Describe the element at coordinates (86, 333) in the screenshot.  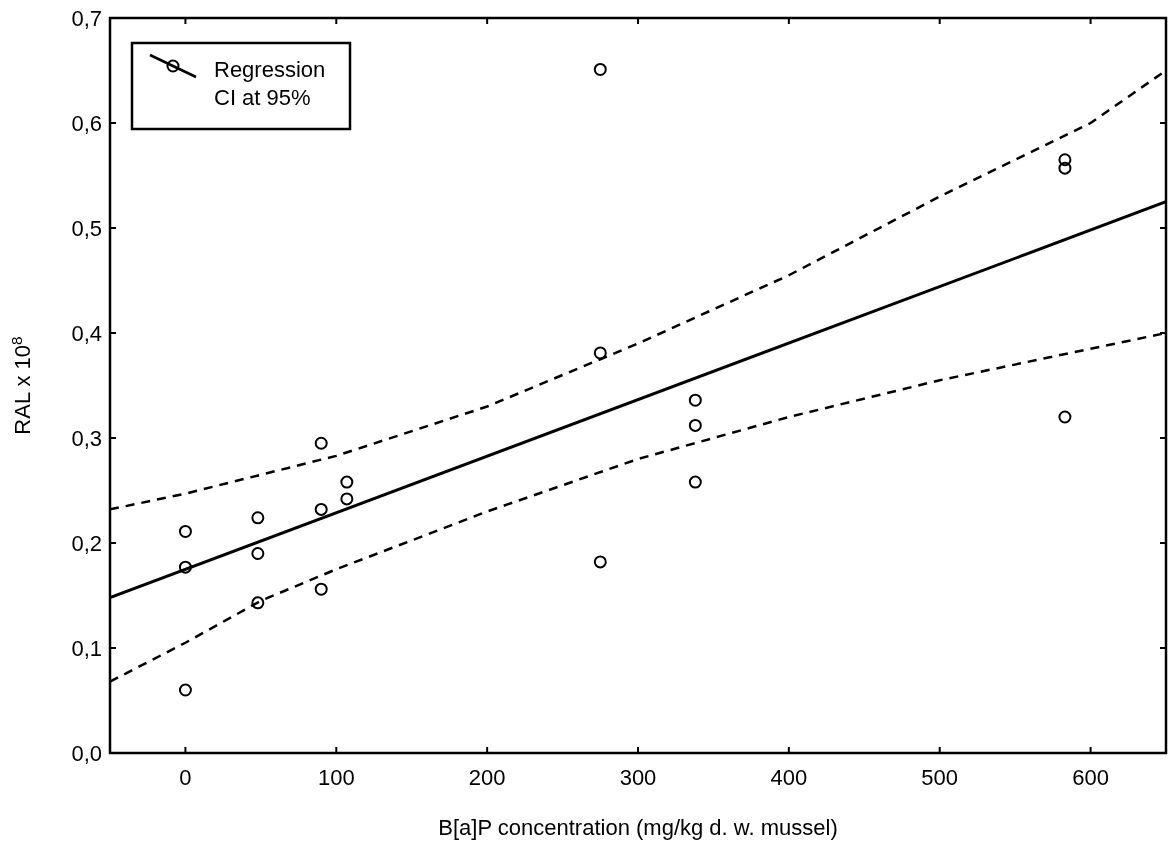
I see `y-tick-label: 0,4` at that location.